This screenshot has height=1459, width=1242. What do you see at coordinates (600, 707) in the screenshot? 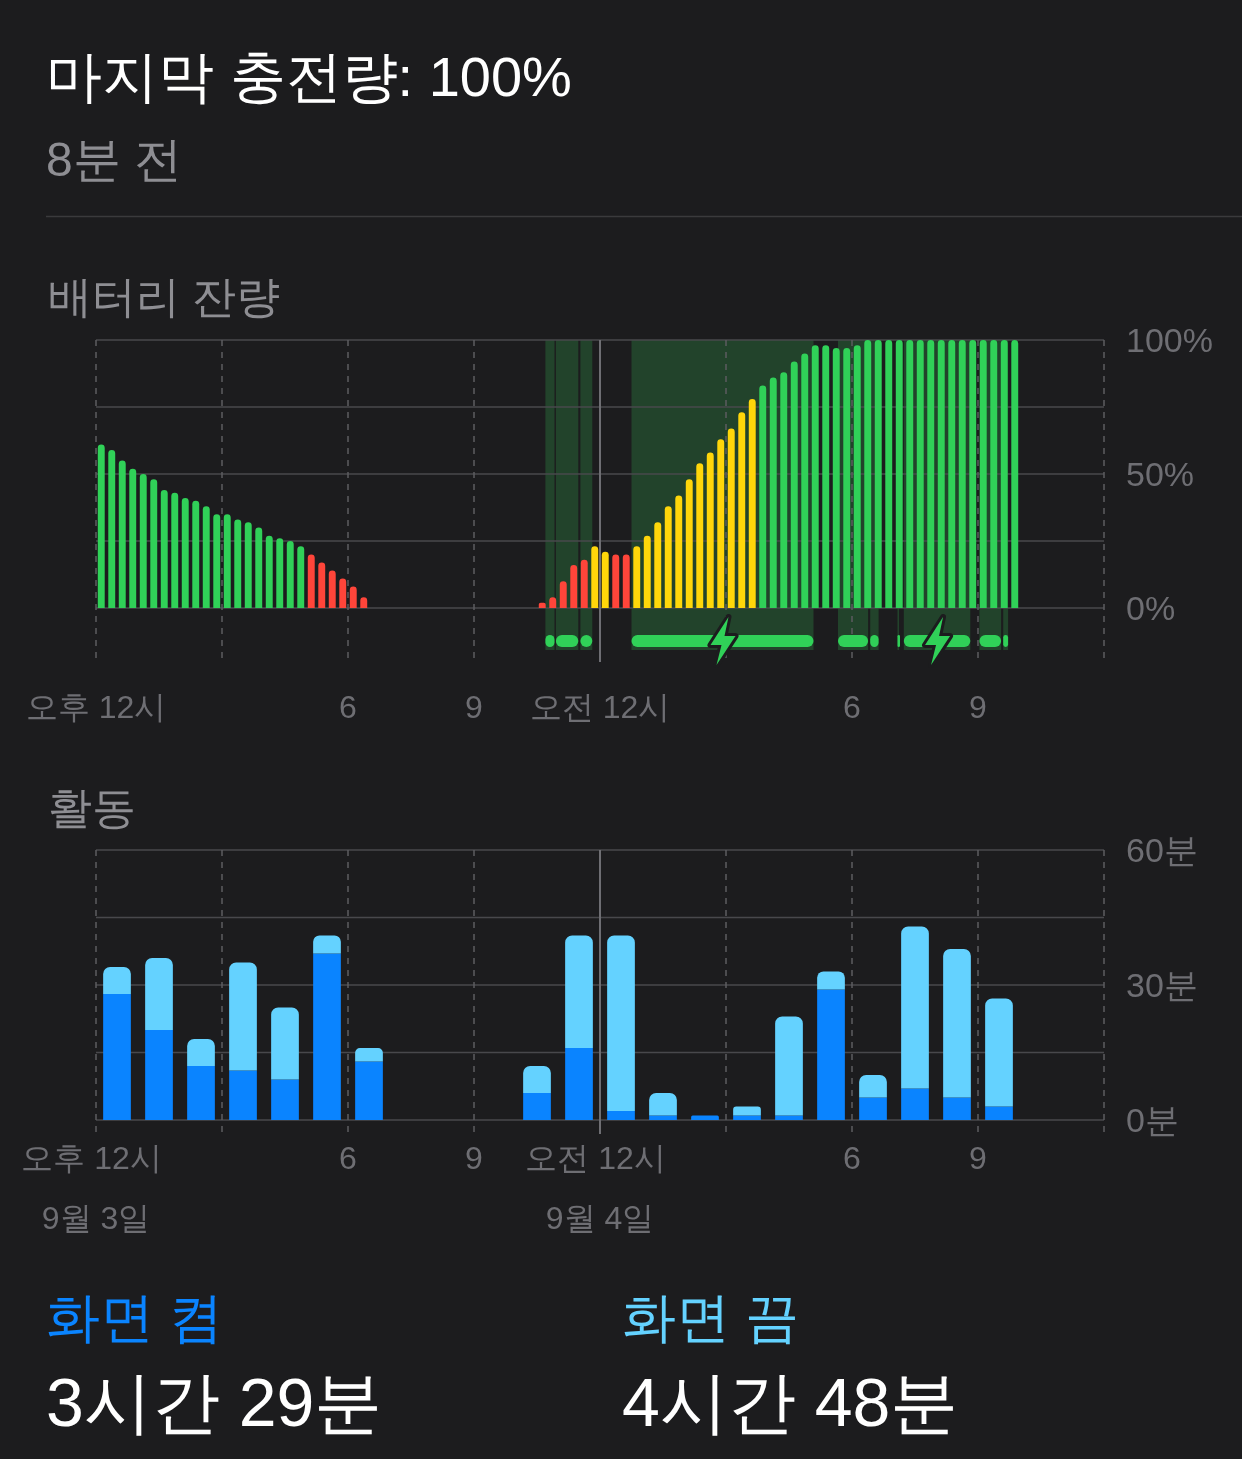
I see `x-tick-label: 오전 12시` at bounding box center [600, 707].